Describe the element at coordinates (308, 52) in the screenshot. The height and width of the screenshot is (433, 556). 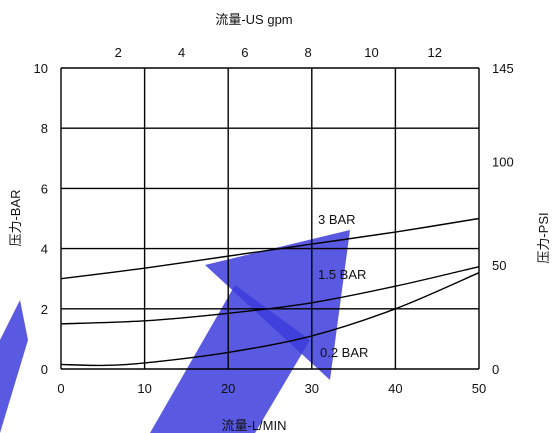
I see `top-tick-label: 8` at that location.